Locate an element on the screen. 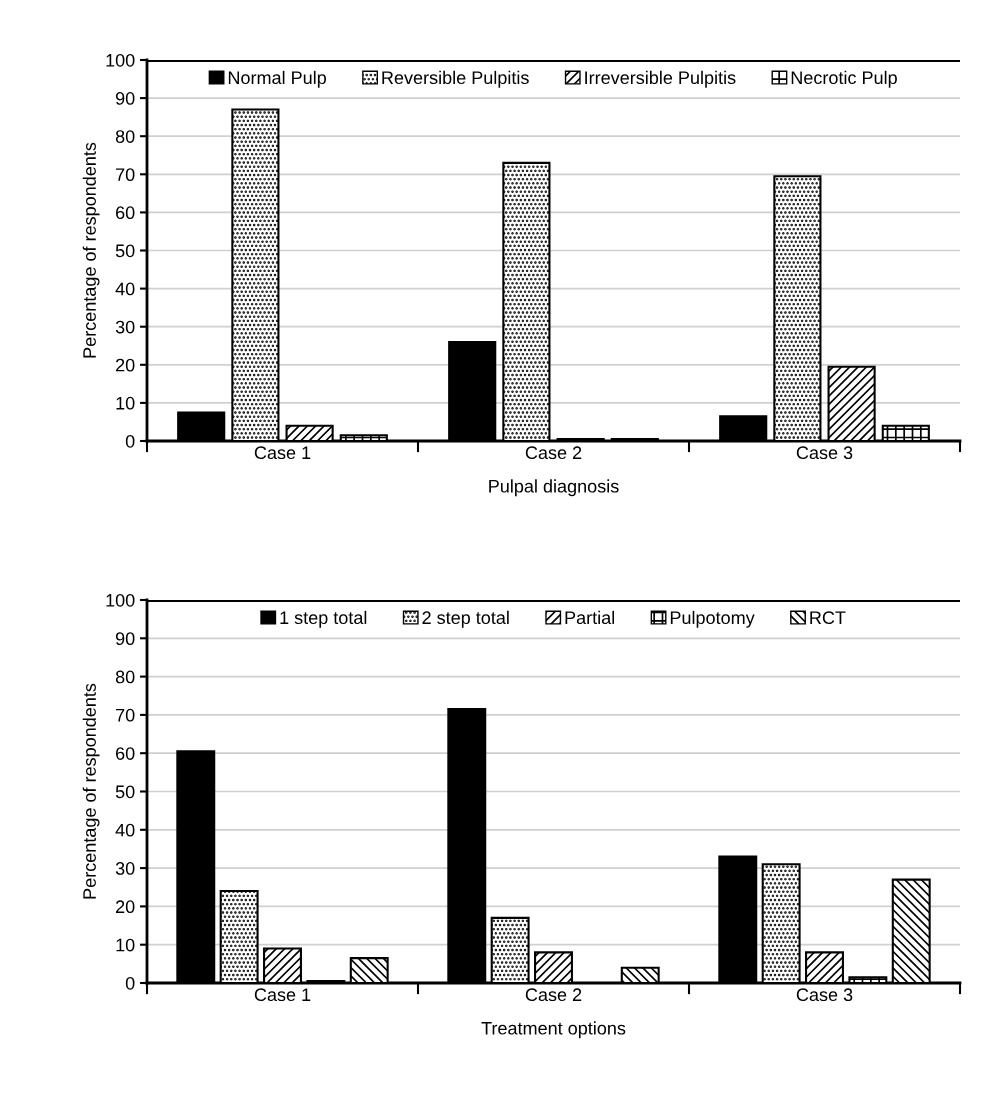 This screenshot has height=1096, width=1002. x-axis-title: Pulpal diagnosis is located at coordinates (554, 488).